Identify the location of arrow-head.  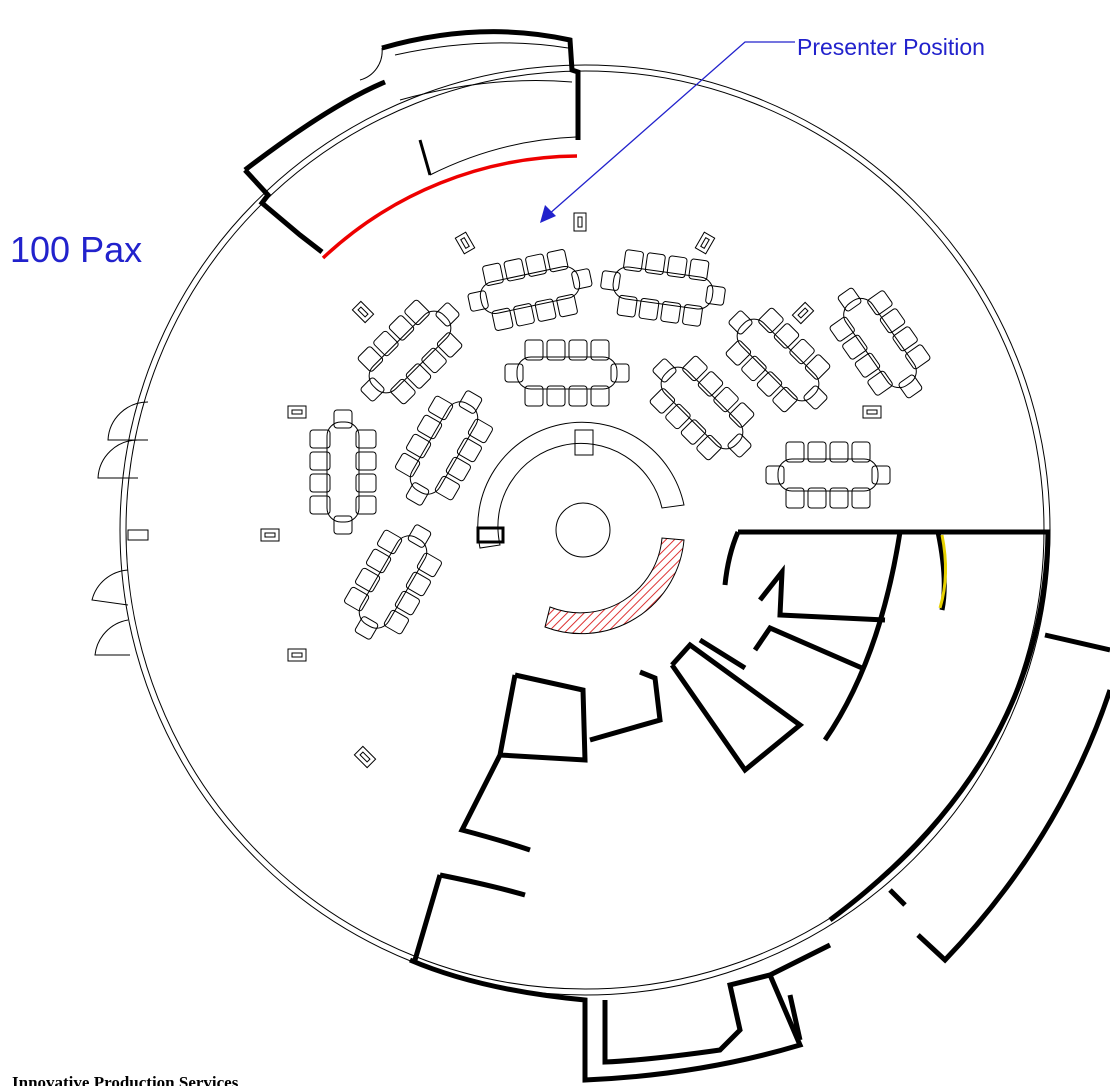
(548, 214).